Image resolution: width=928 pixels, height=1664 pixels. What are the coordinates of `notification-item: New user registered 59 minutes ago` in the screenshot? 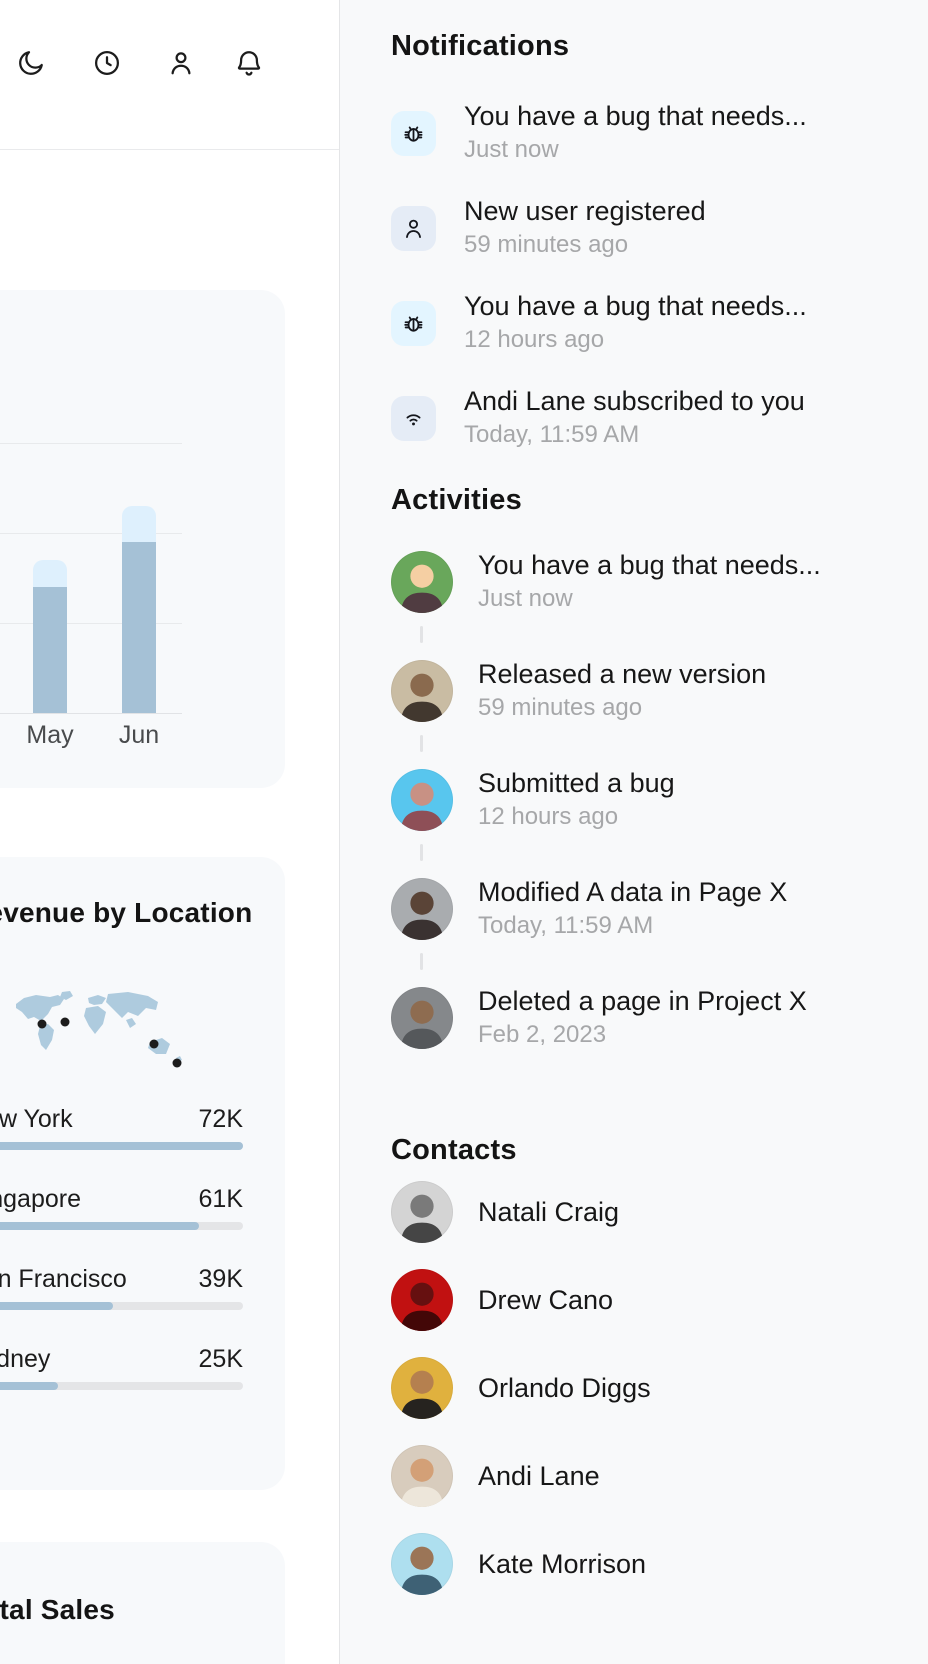 It's located at (647, 228).